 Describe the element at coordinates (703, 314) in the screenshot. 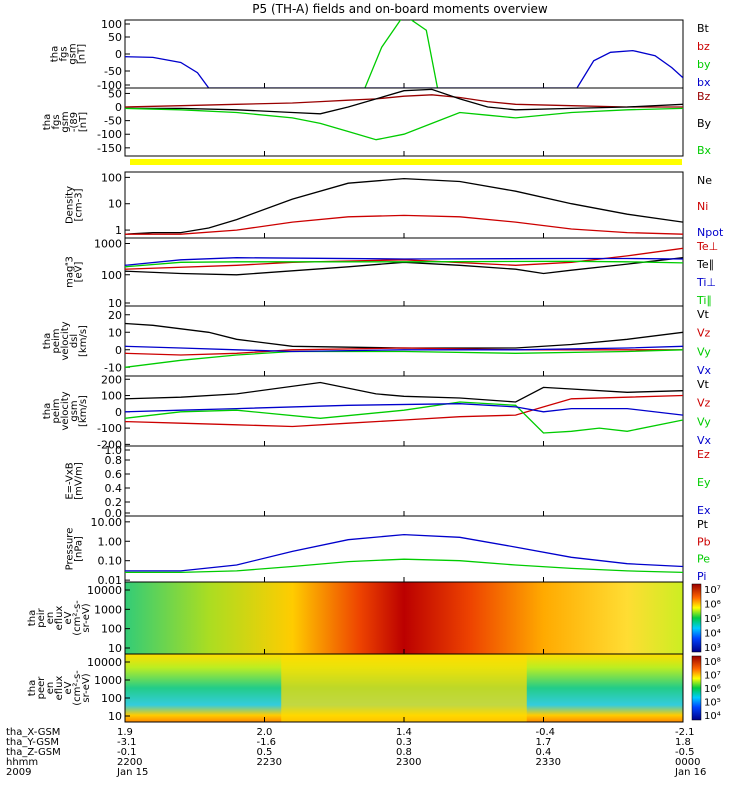

I see `legend-Vt: Vt` at that location.